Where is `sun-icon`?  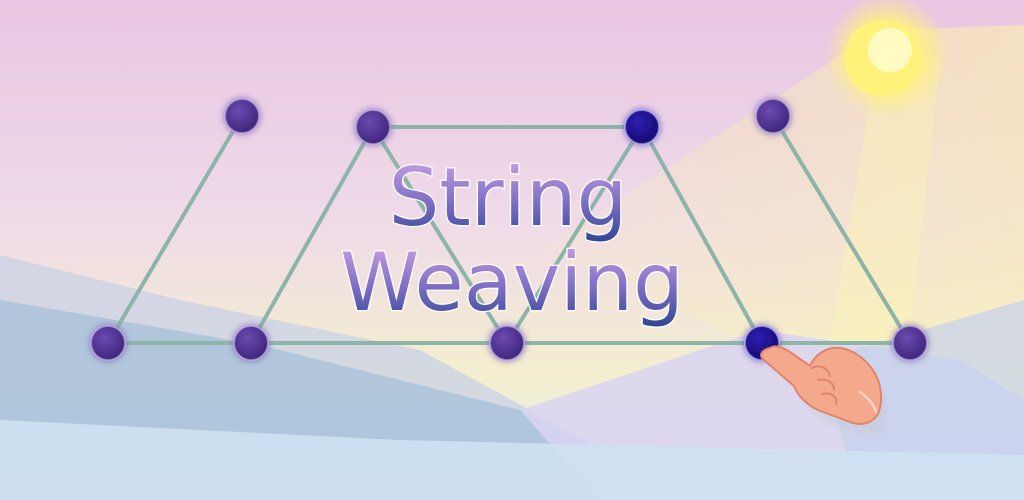 sun-icon is located at coordinates (887, 58).